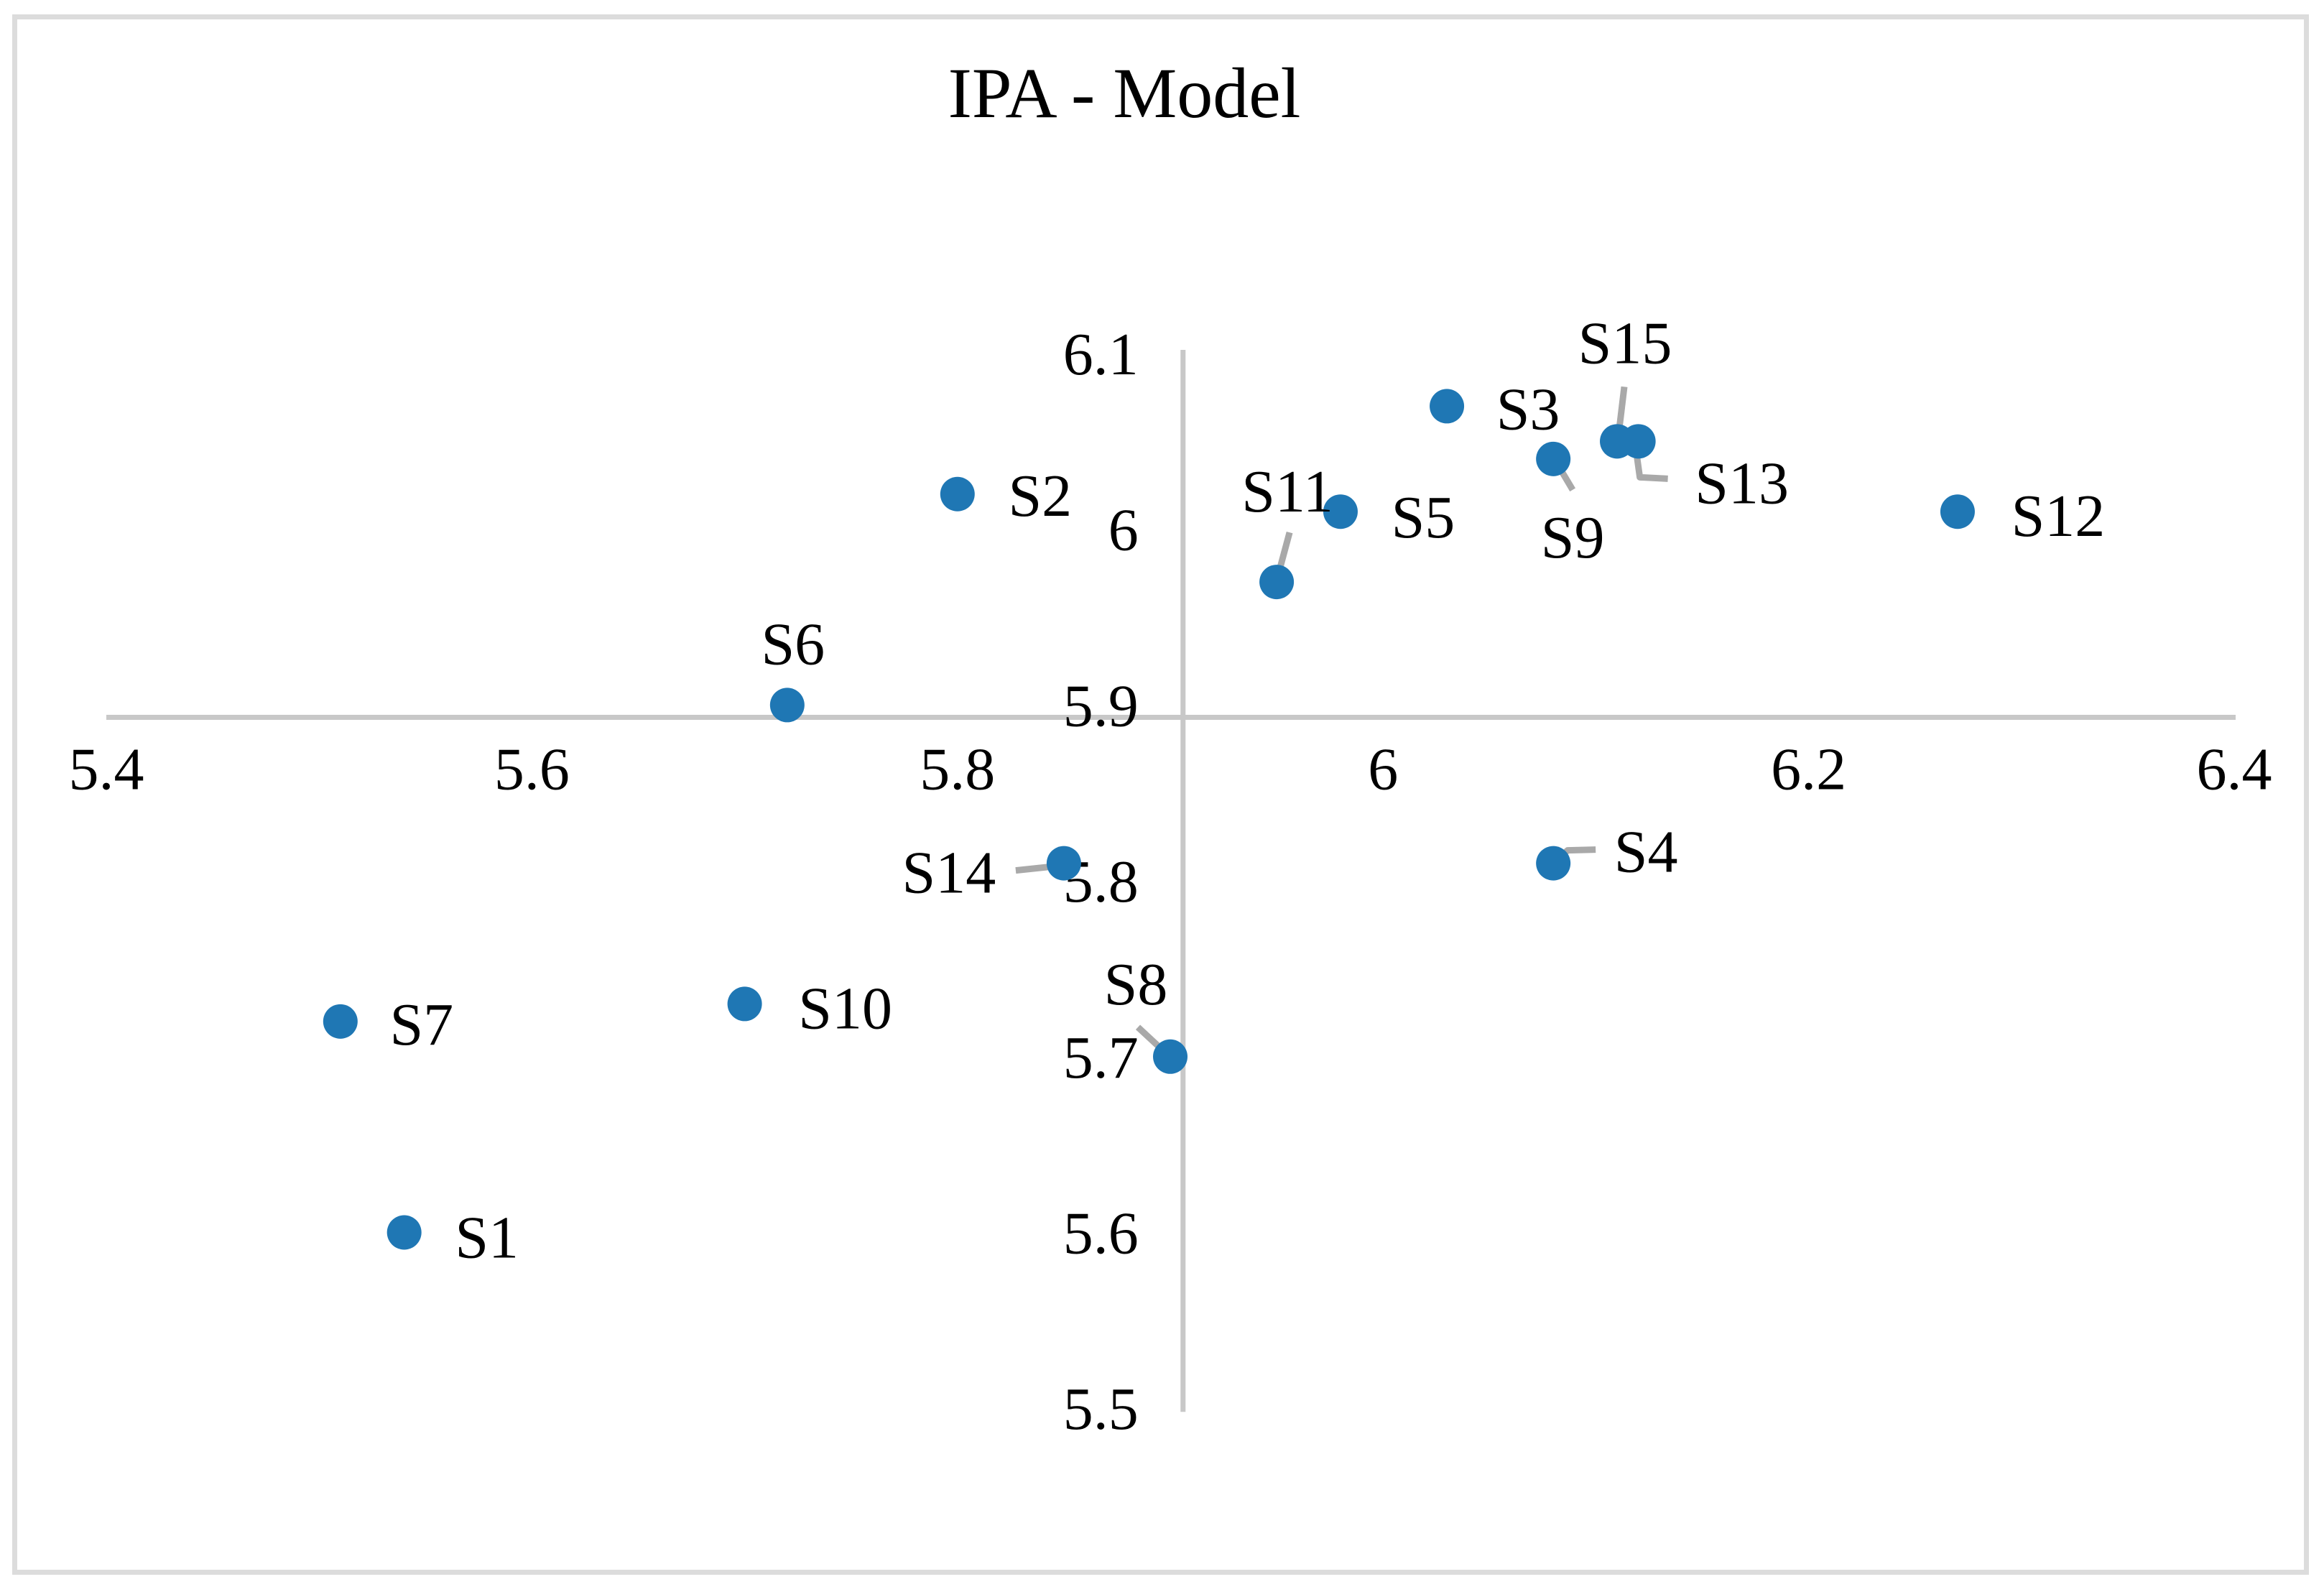 This screenshot has height=1592, width=2324. I want to click on x-tick-label: 5.6, so click(532, 769).